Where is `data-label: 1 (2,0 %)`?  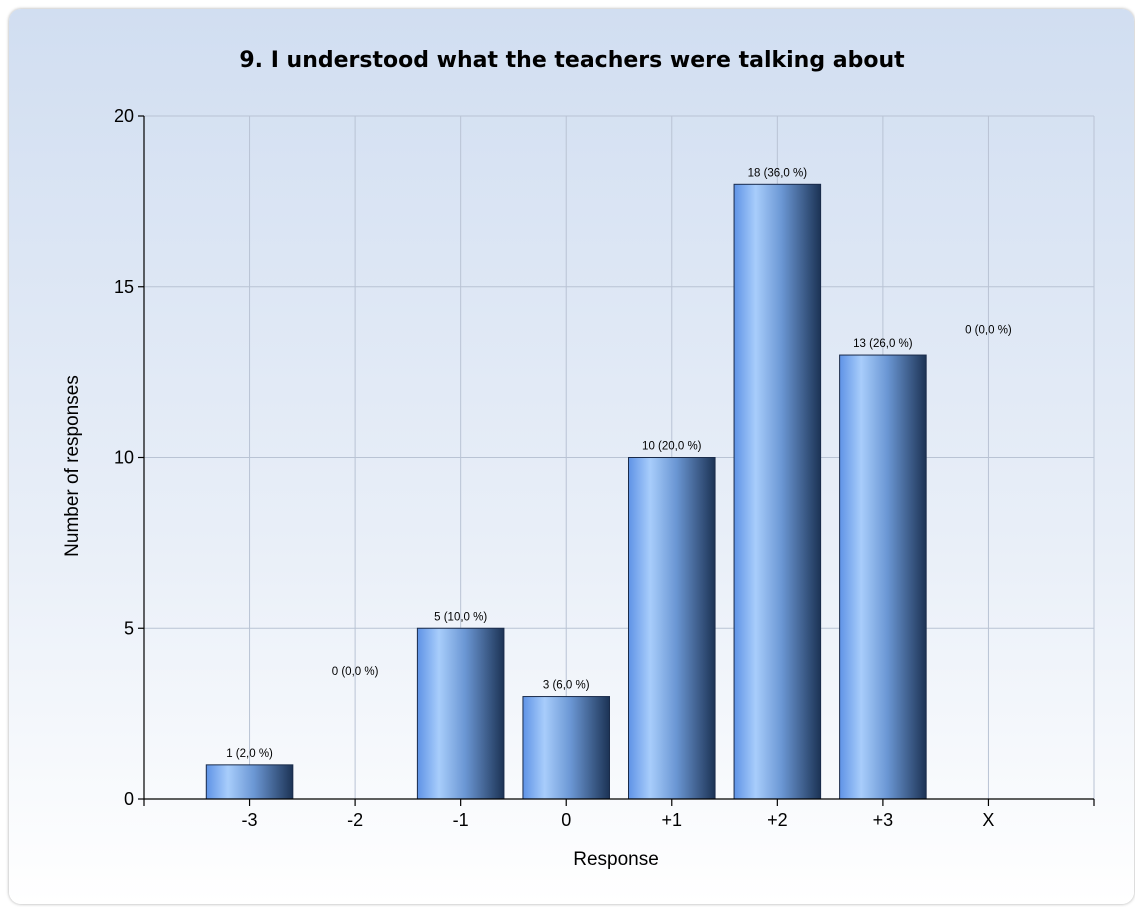
data-label: 1 (2,0 %) is located at coordinates (249, 754).